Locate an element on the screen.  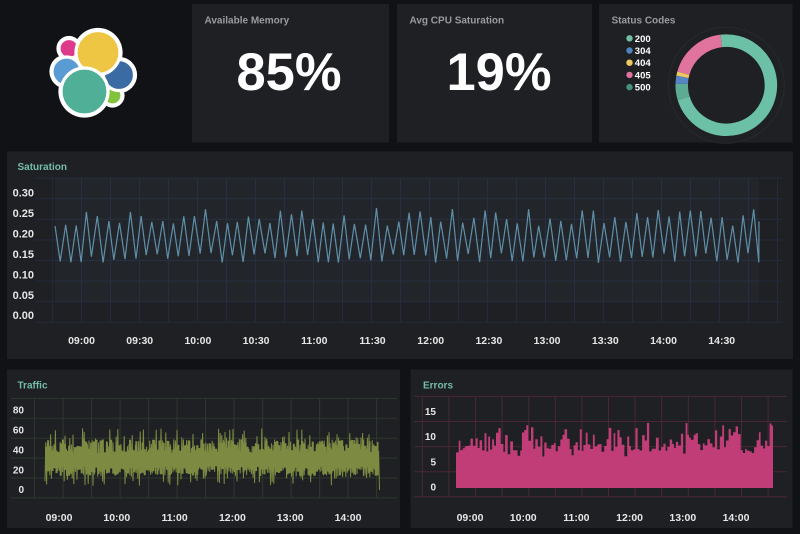
svg-text: 405 is located at coordinates (643, 75).